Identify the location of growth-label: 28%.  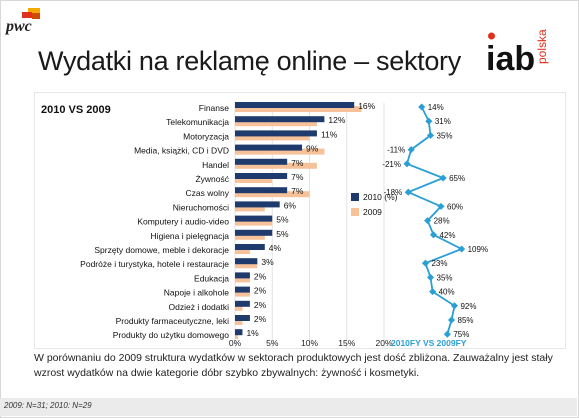
(442, 221).